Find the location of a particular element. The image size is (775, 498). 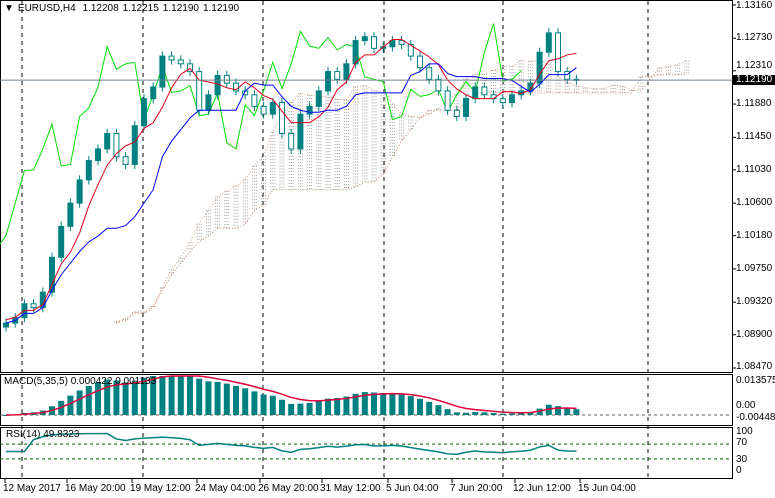

high-value: 1.12215 is located at coordinates (140, 8).